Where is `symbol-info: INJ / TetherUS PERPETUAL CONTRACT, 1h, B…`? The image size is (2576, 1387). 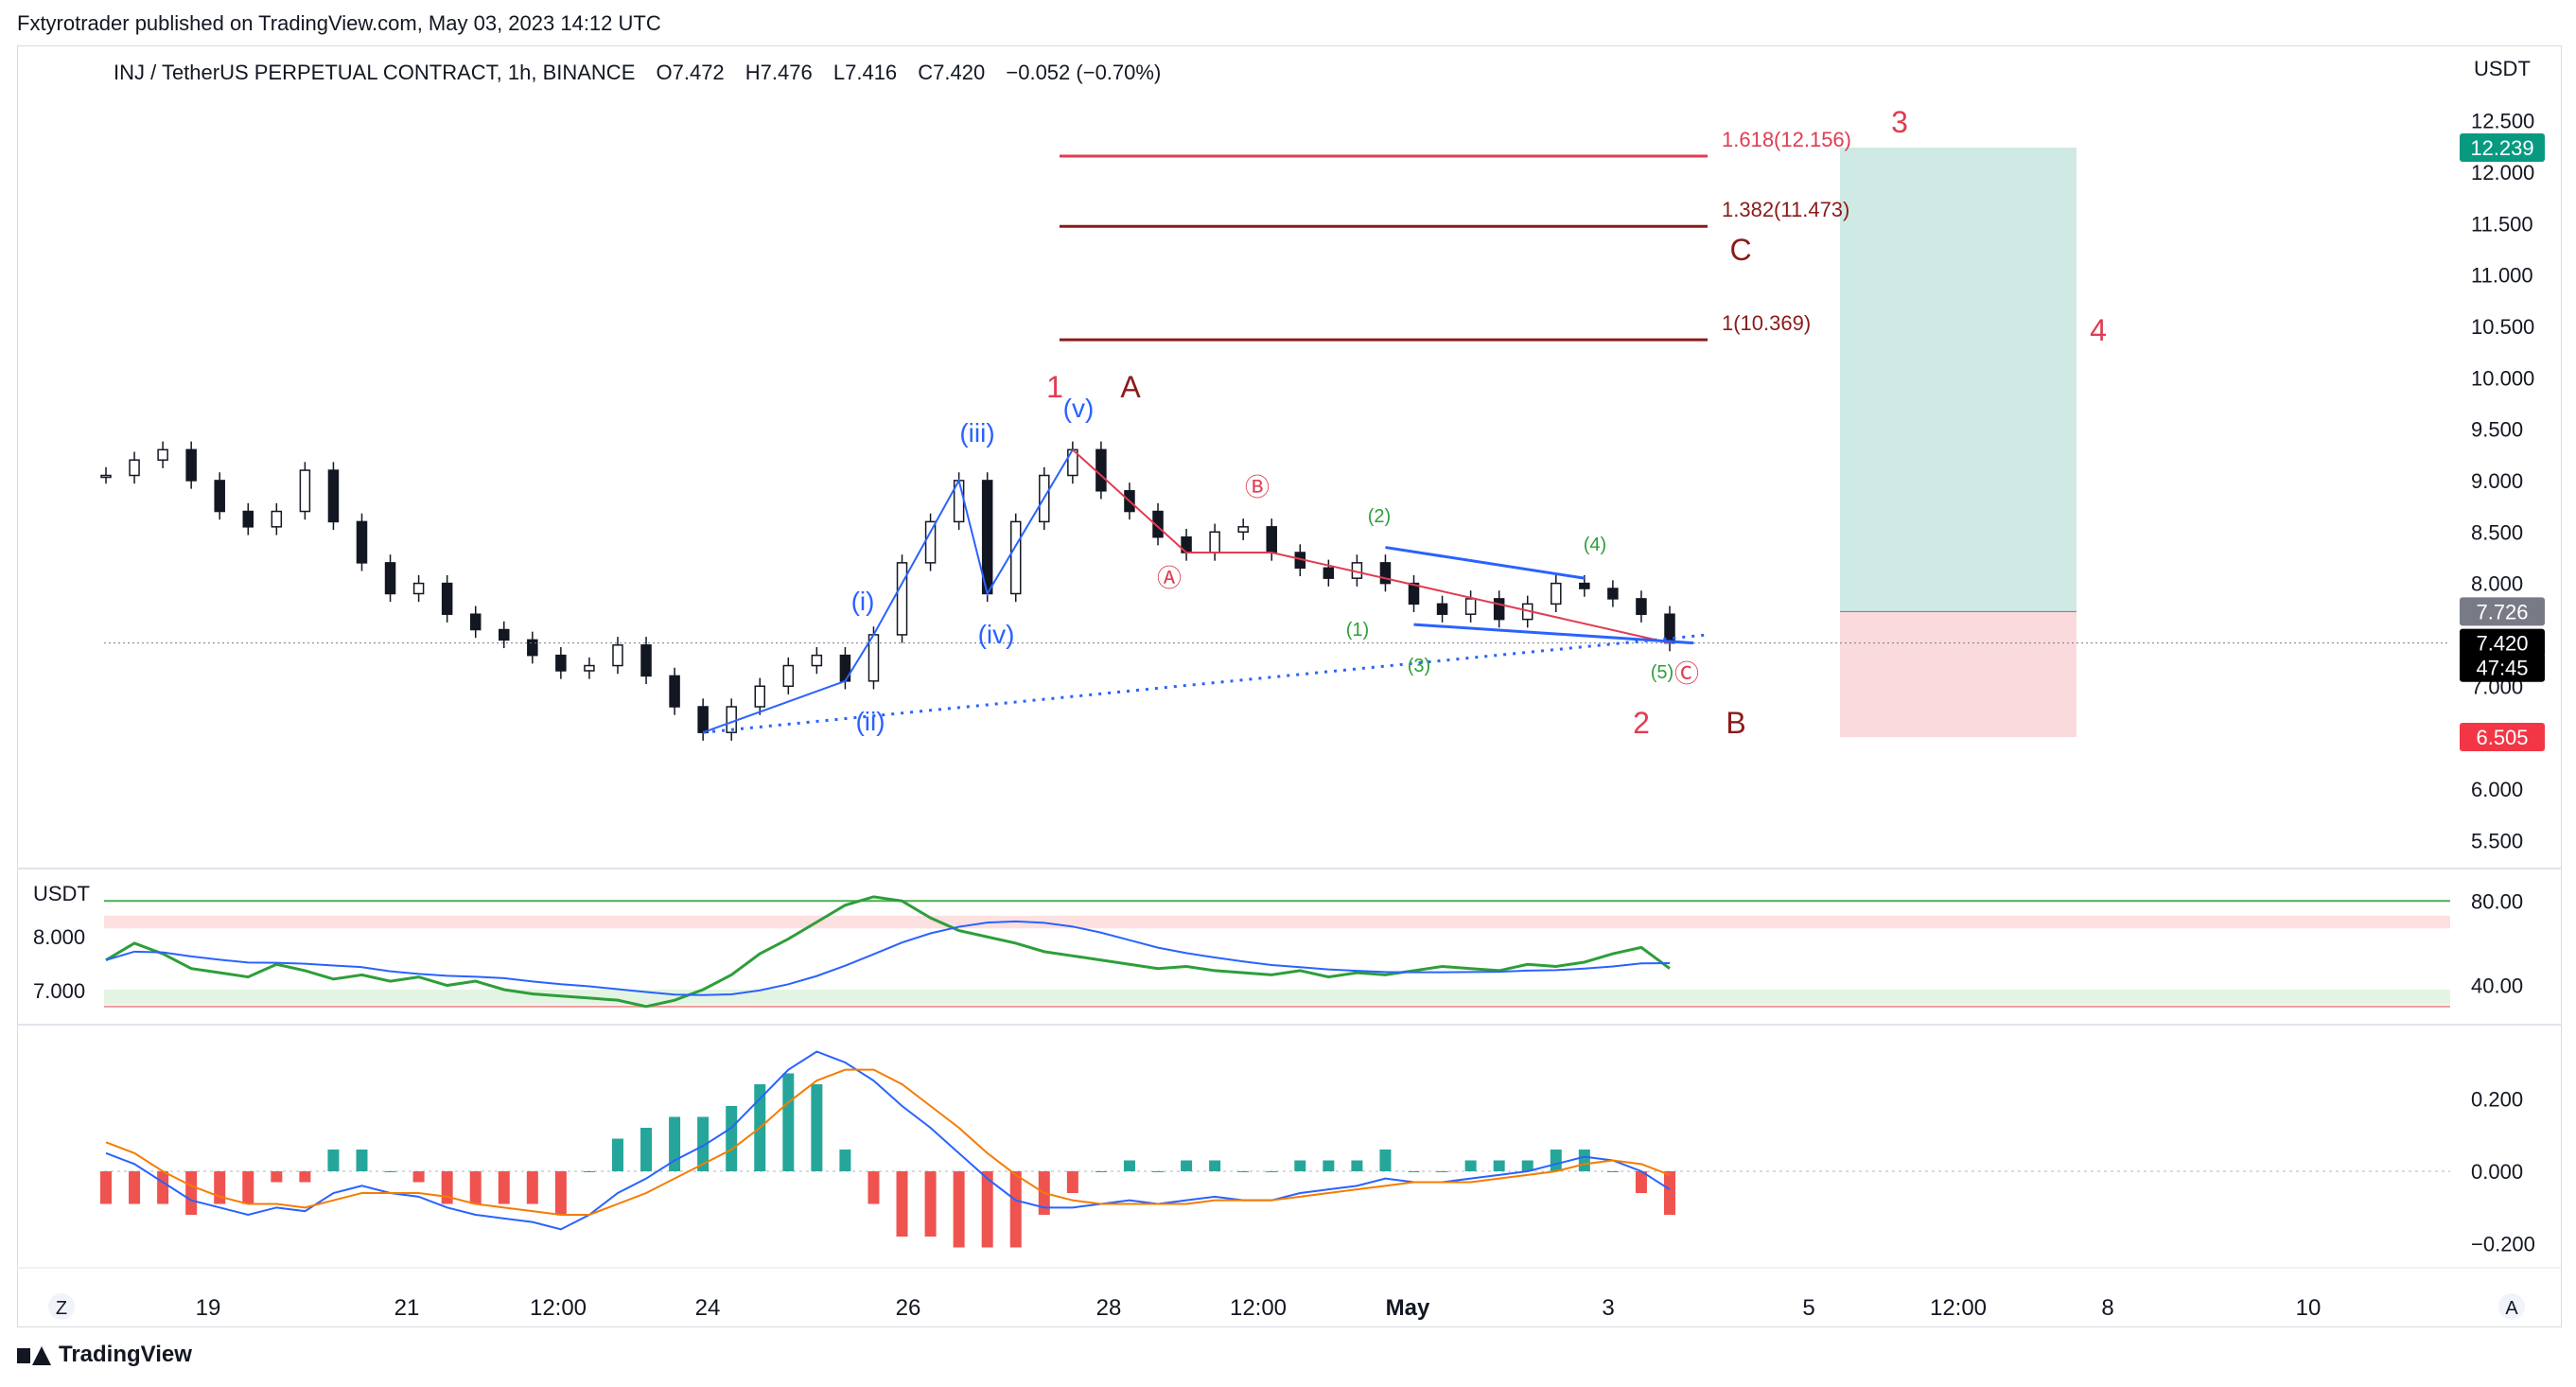
symbol-info: INJ / TetherUS PERPETUAL CONTRACT, 1h, B… is located at coordinates (645, 73).